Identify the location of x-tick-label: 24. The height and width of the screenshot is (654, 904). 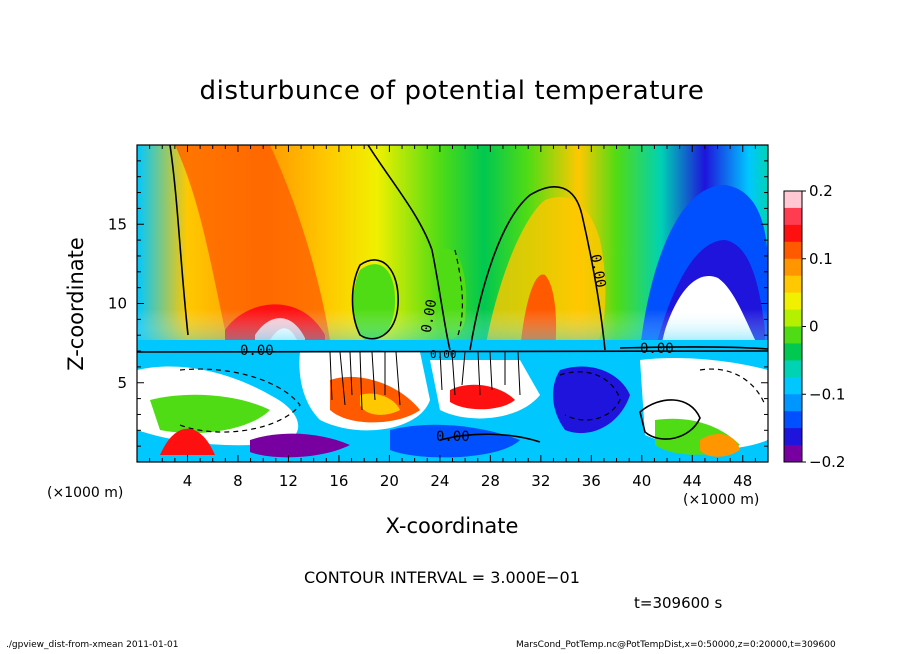
(439, 481).